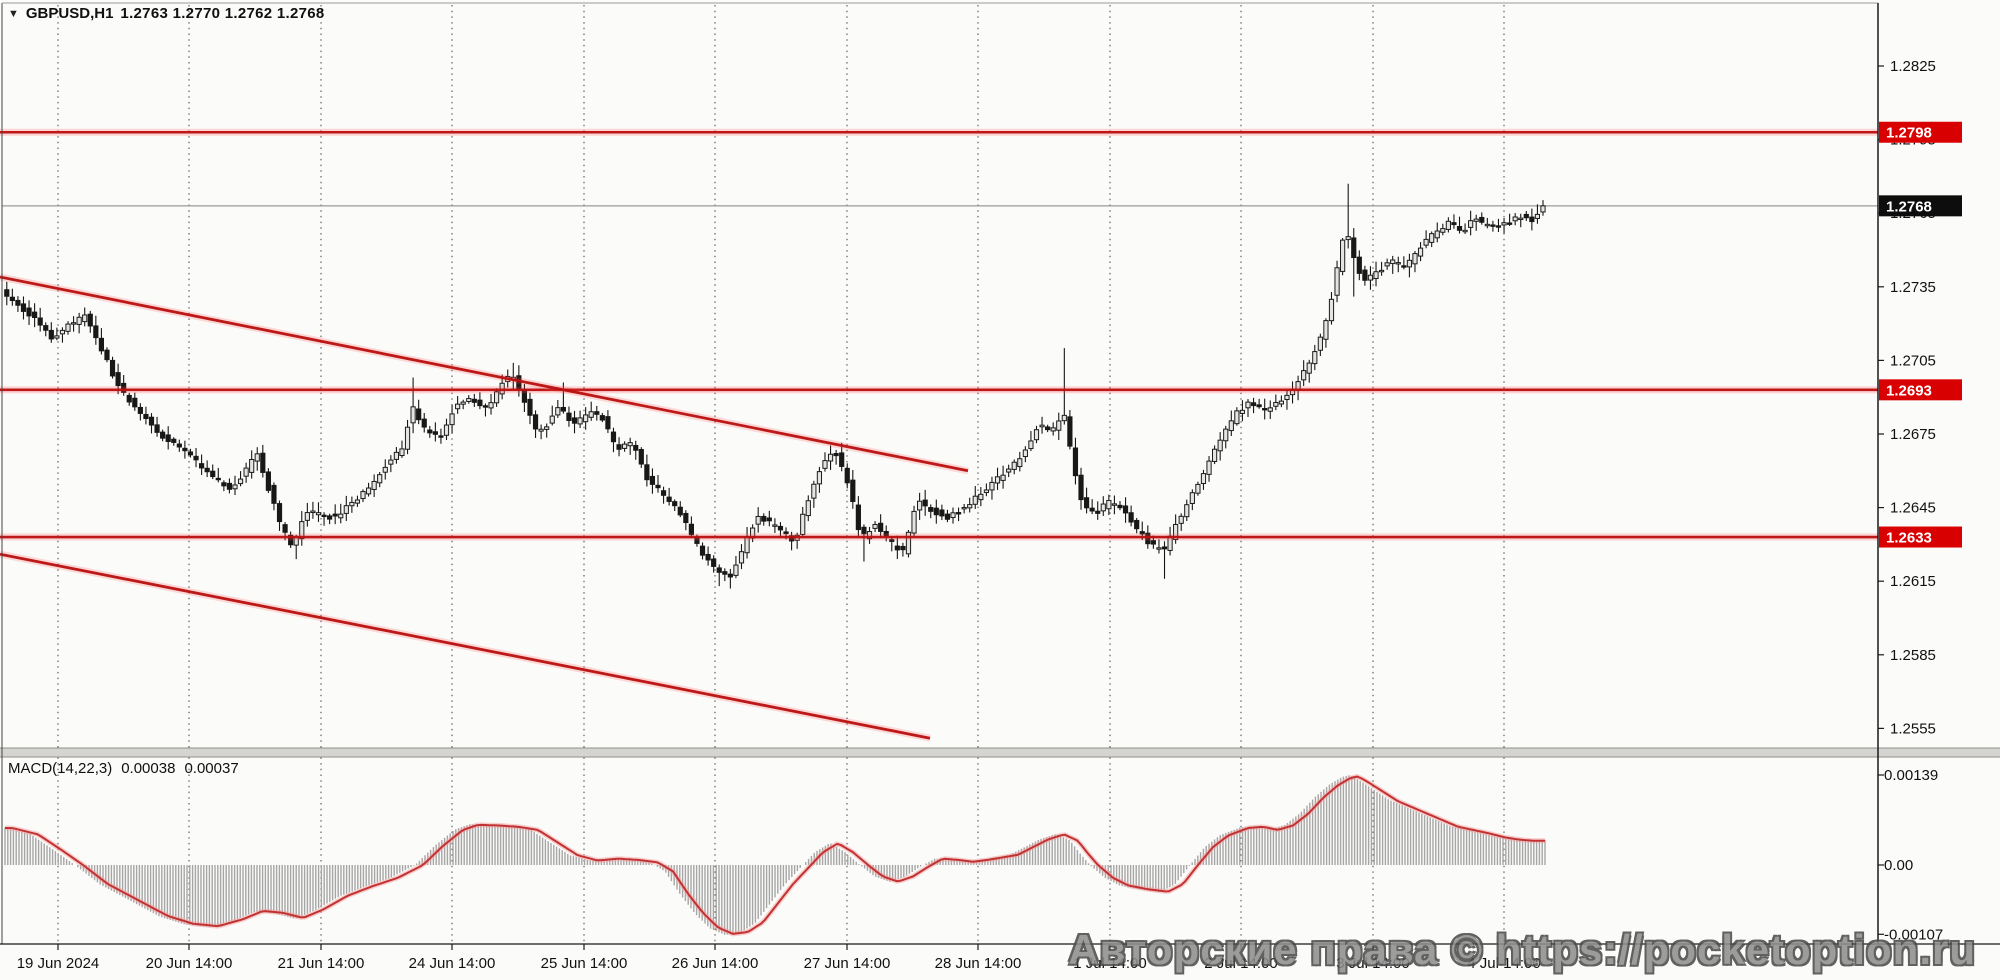  Describe the element at coordinates (1000, 752) in the screenshot. I see `panel-separator` at that location.